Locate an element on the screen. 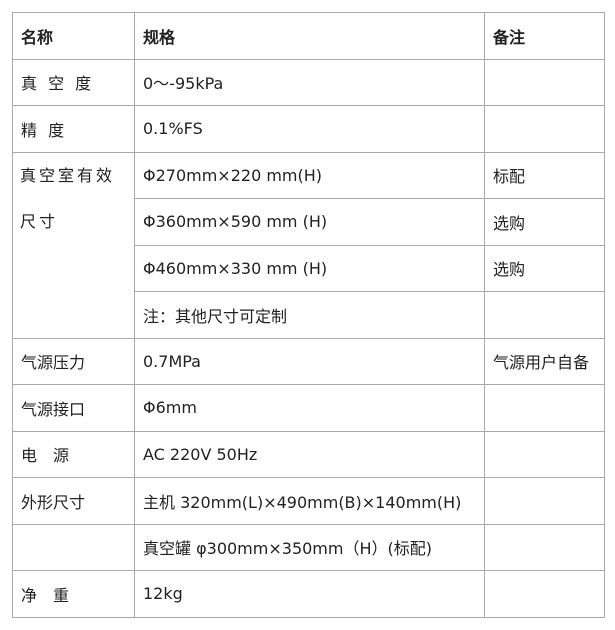 This screenshot has width=615, height=630. header-spec: 规格 is located at coordinates (309, 36).